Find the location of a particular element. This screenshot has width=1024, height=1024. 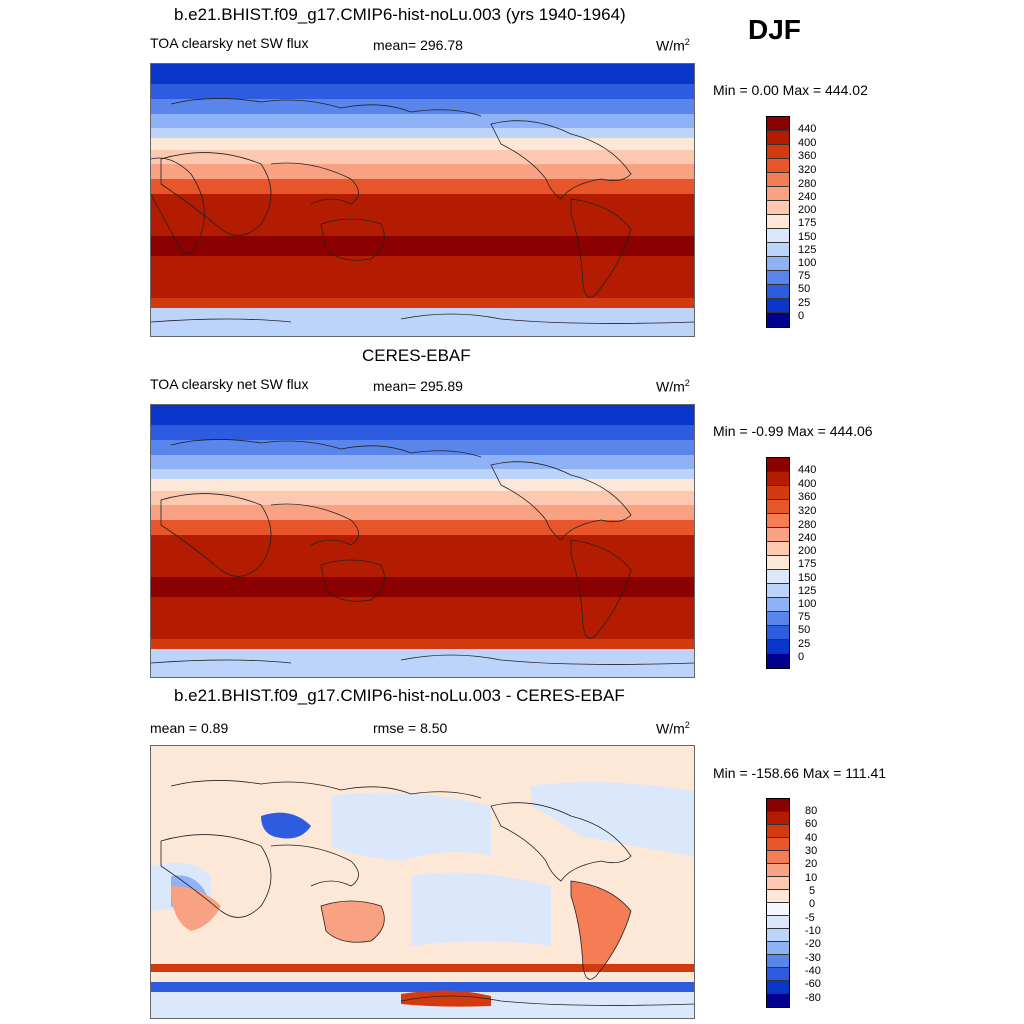

panel3-tick: 80 is located at coordinates (811, 811).